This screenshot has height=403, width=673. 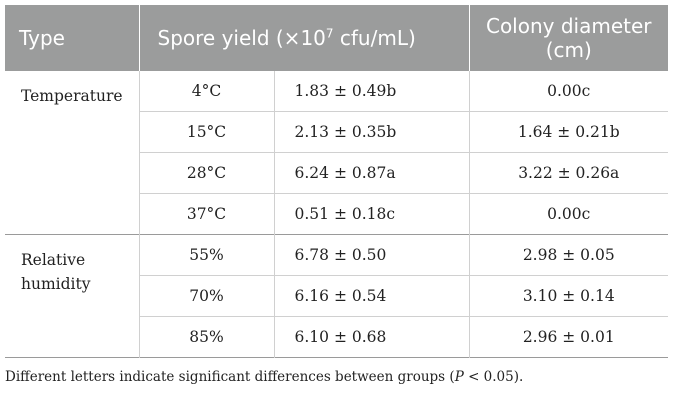 I want to click on spore-yield-cell: 6.24 ± 0.87a, so click(x=371, y=173).